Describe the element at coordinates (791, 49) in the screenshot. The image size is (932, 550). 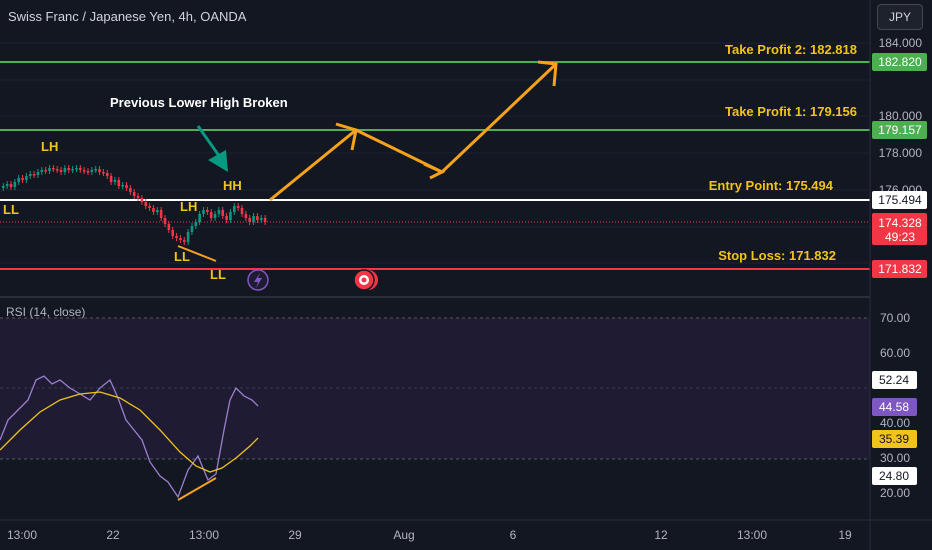
I see `tp2-label: Take Profit 2: 182.818` at that location.